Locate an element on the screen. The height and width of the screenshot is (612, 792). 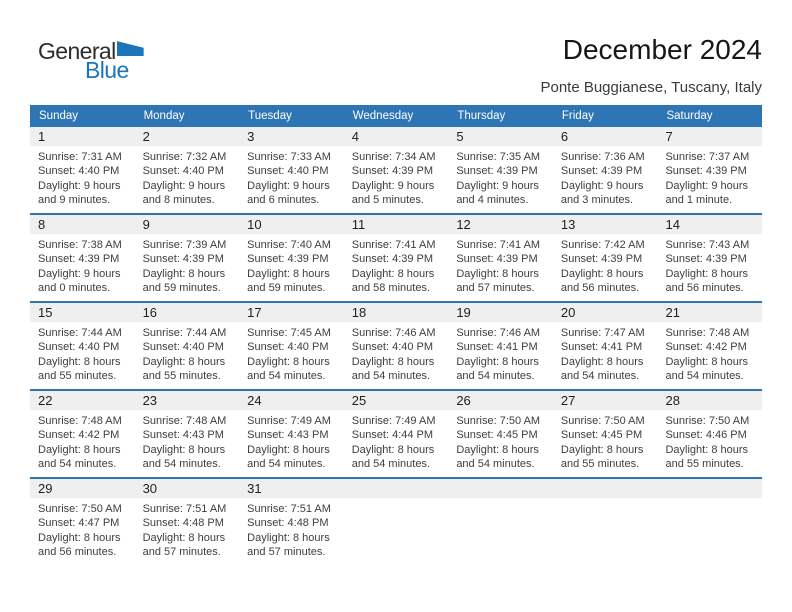
sunset-text: Sunset: 4:41 PM is located at coordinates (497, 347).